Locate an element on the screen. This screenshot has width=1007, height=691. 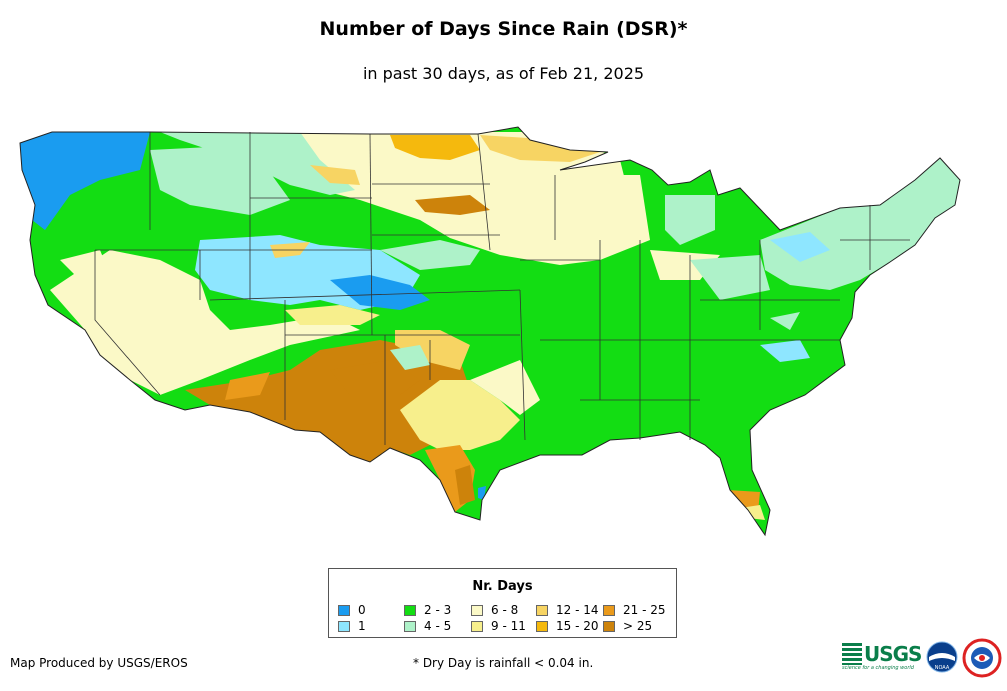
legend-item-15-20: 15 - 20 is located at coordinates (567, 626).